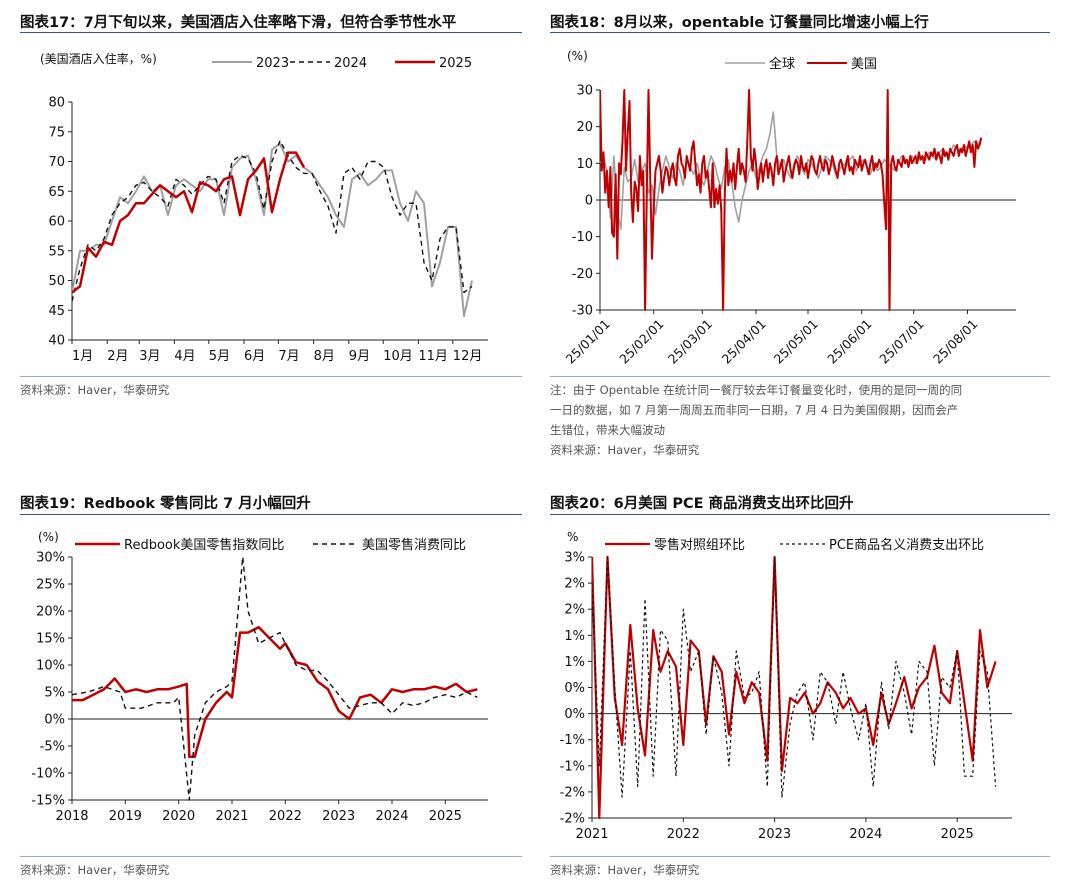  I want to click on legend-label: 美国零售消费同比, so click(414, 545).